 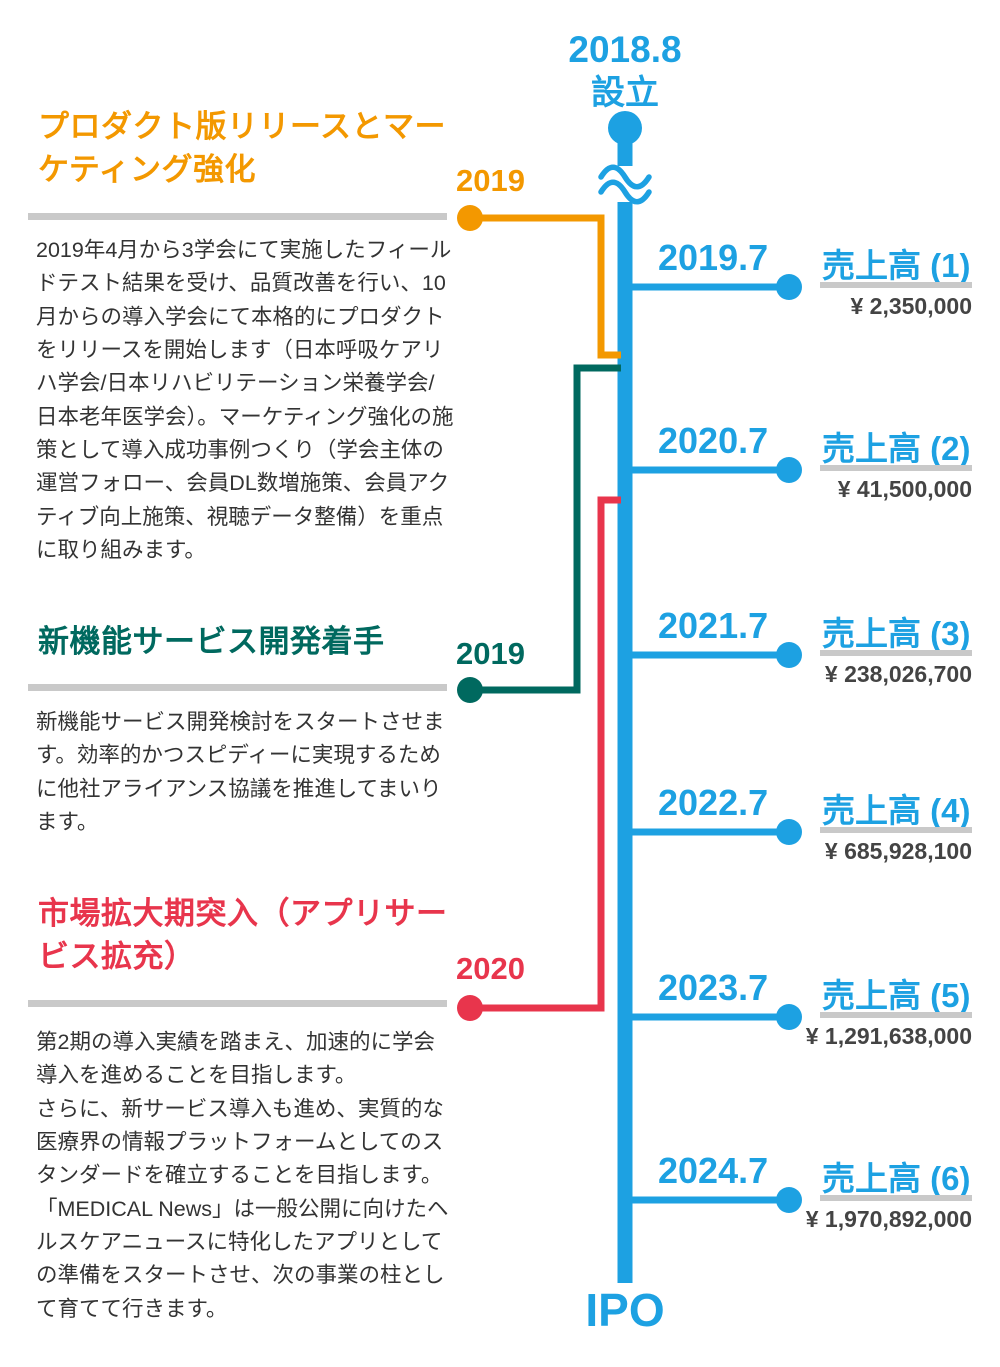 I want to click on milestone-amount: ¥ 1,291,638,000, so click(x=888, y=1036).